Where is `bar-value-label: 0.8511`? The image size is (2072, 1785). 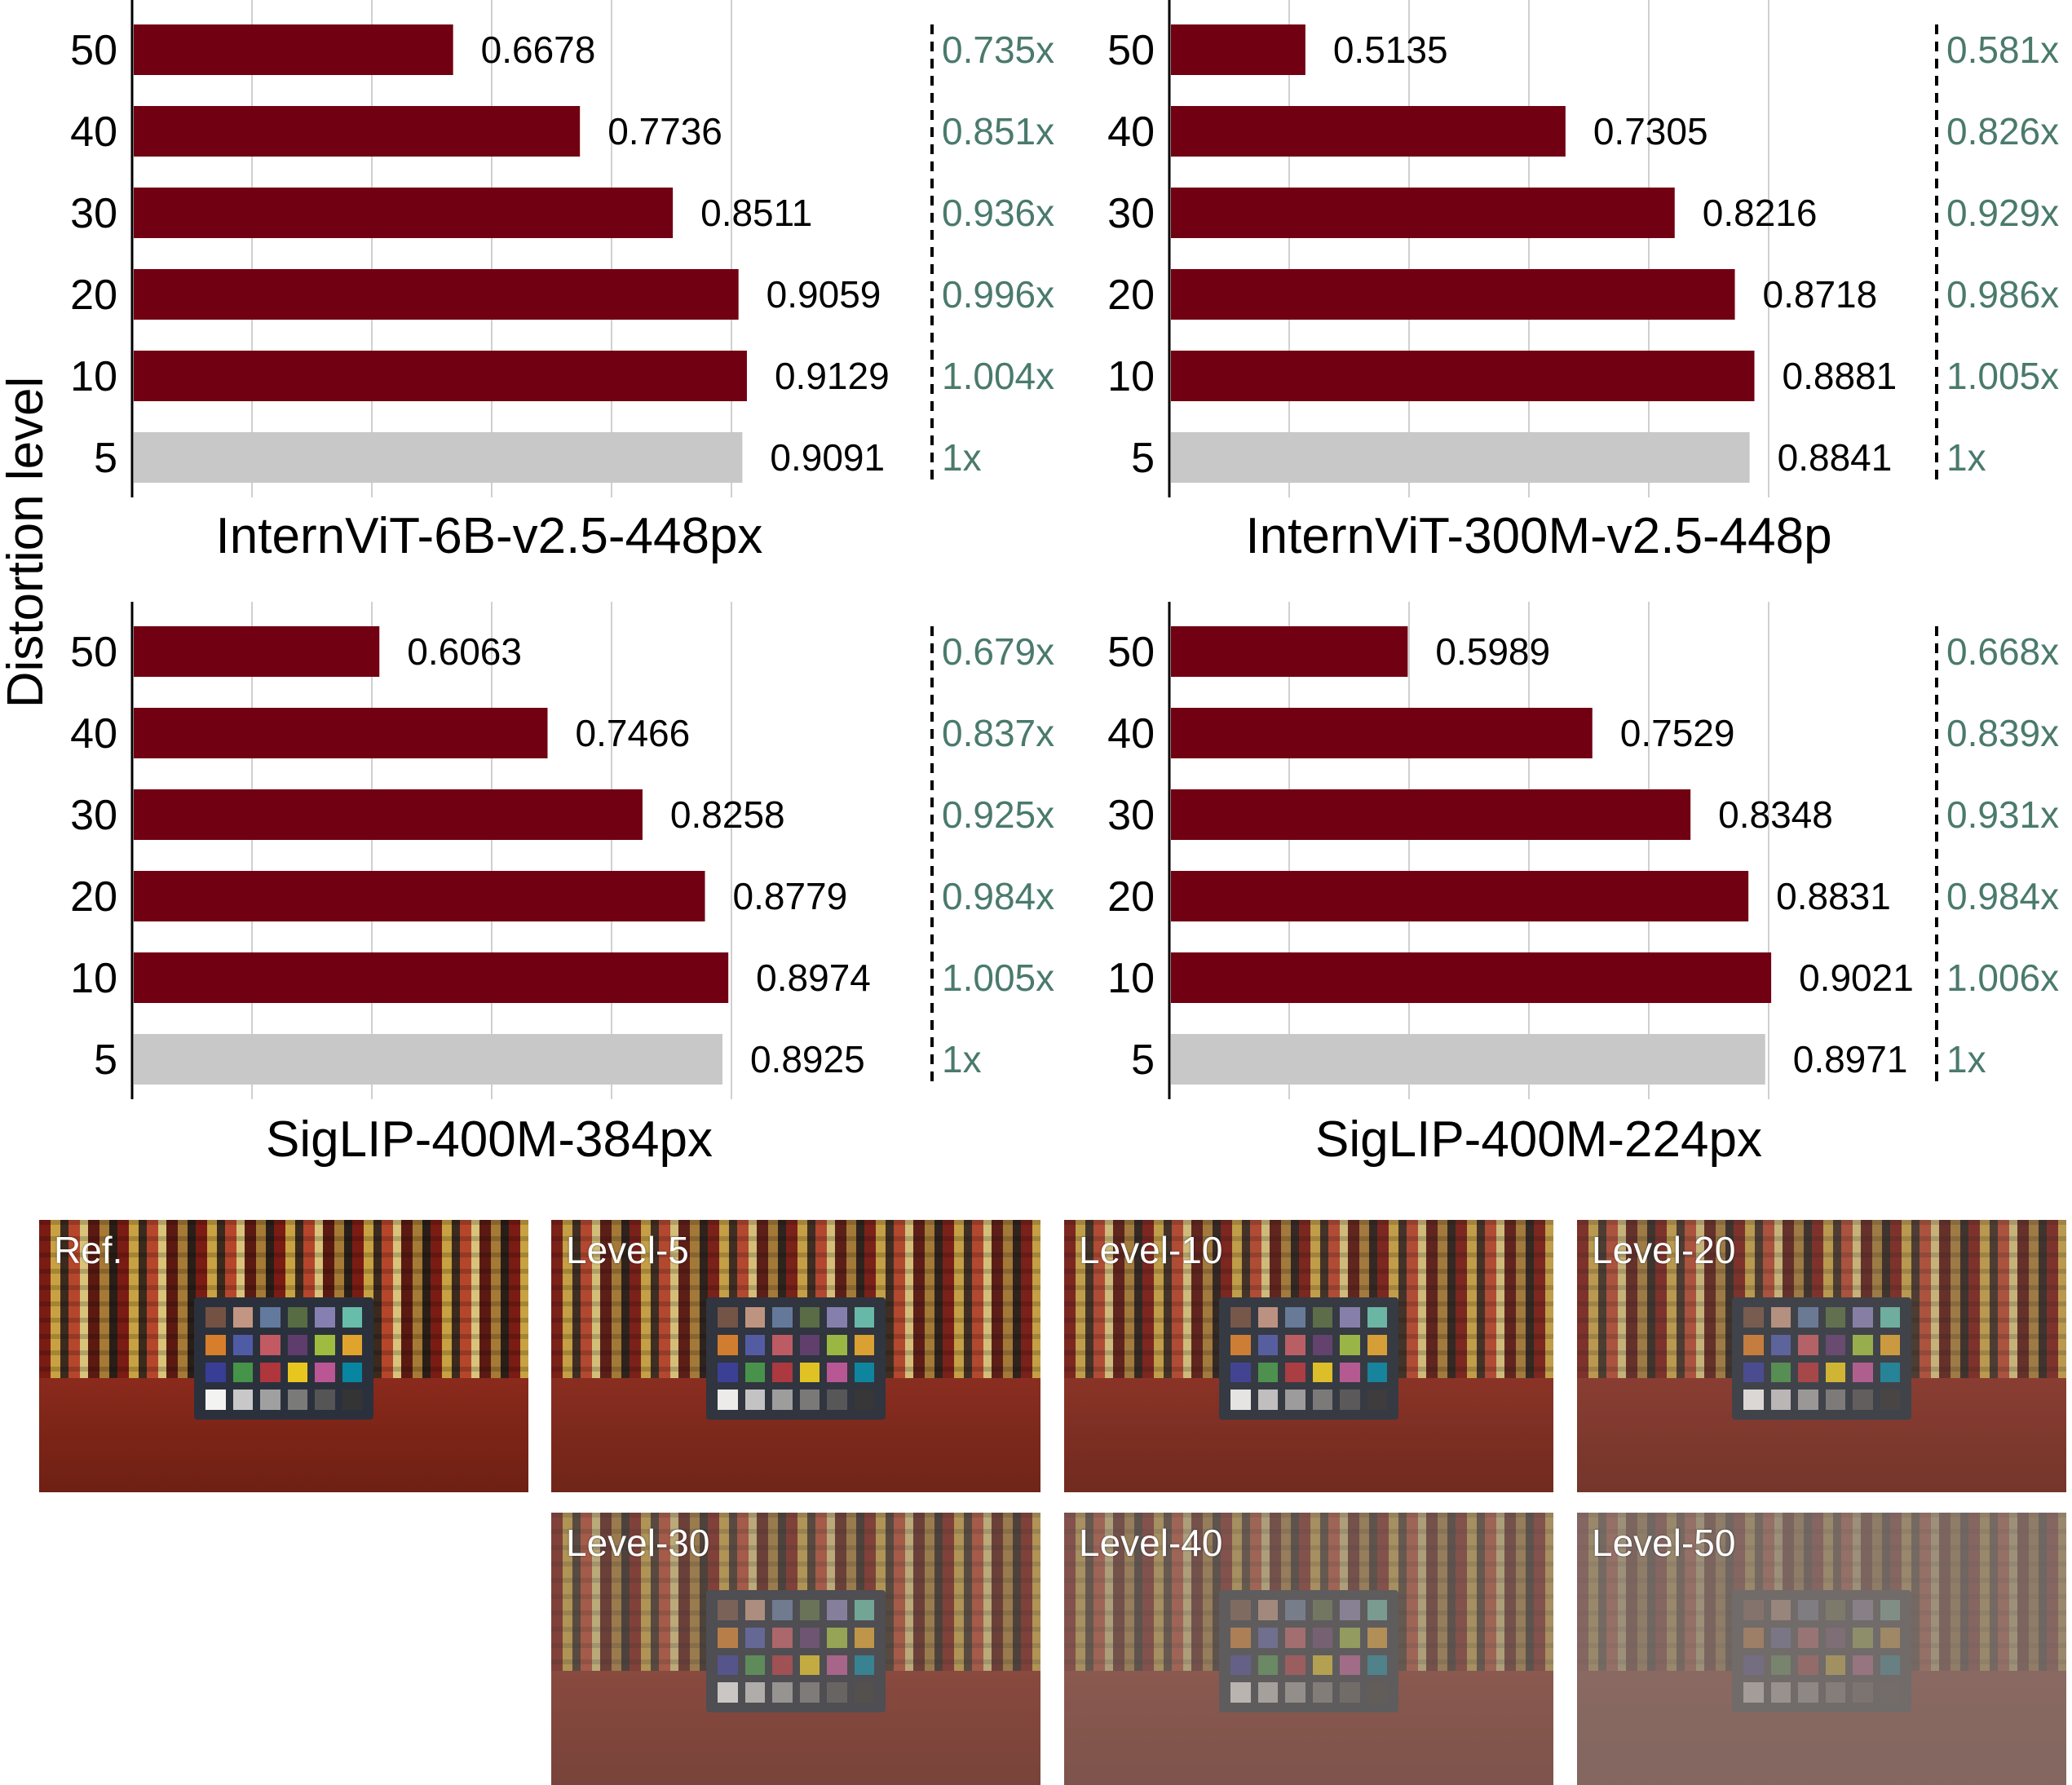
bar-value-label: 0.8511 is located at coordinates (756, 213).